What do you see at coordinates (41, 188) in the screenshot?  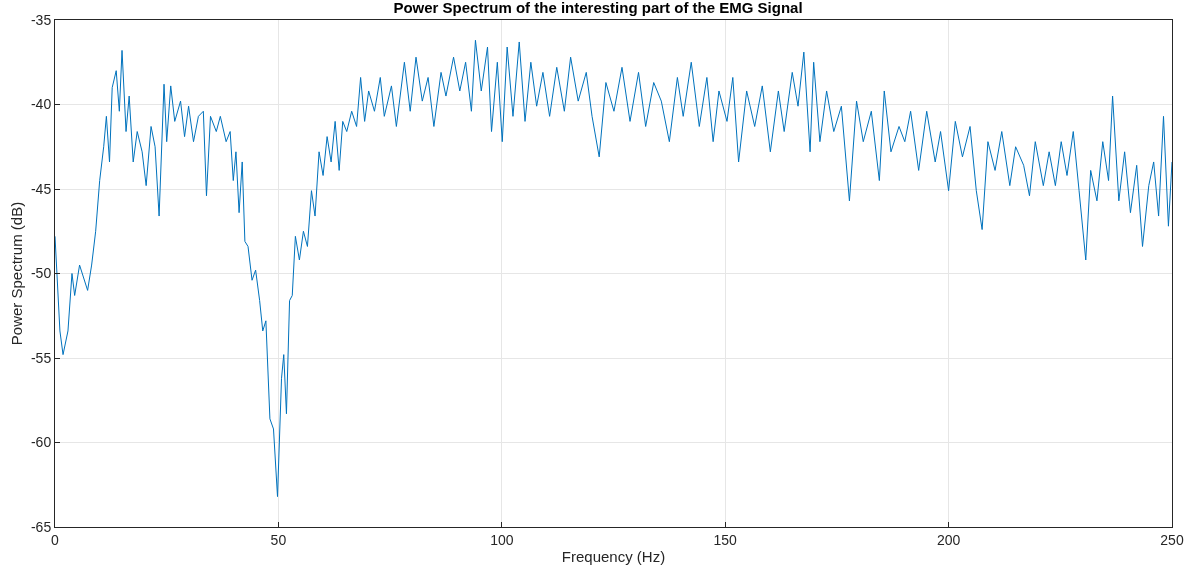 I see `y-tick-label: -45` at bounding box center [41, 188].